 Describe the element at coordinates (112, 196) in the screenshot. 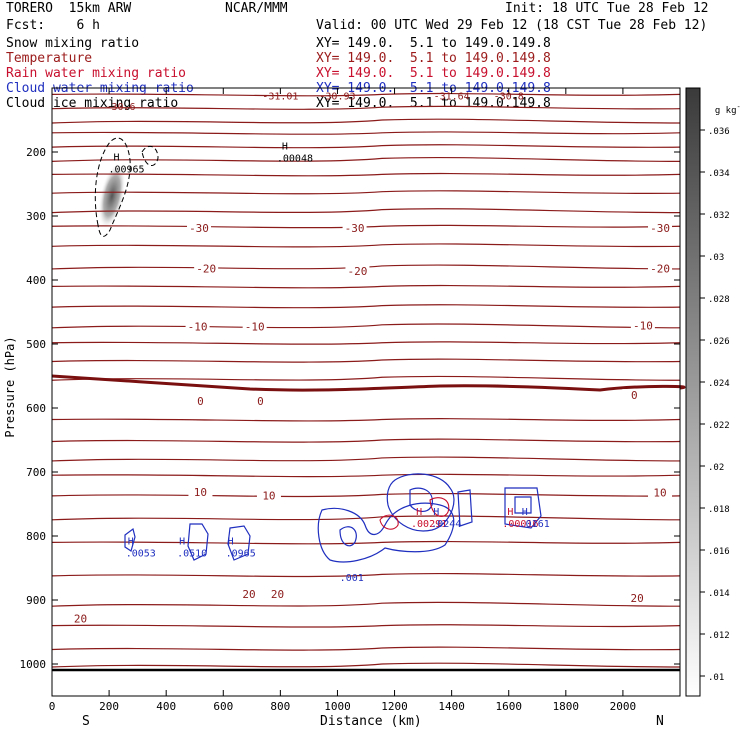

I see `snow-shading` at that location.